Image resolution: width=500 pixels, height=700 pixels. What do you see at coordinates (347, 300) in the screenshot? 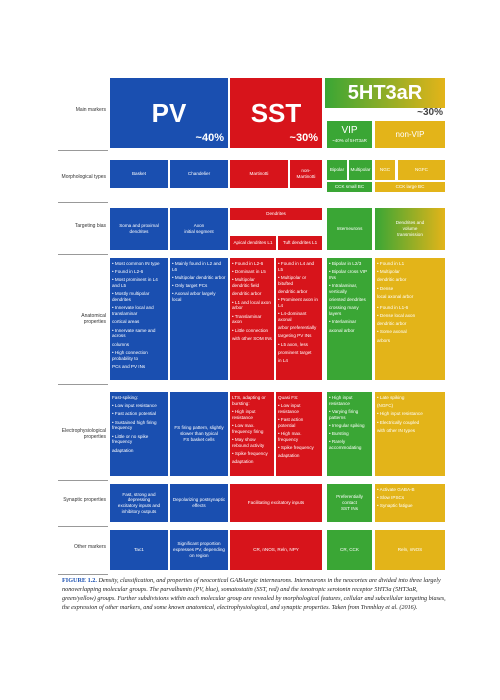
I see `cell-text: oriented dendrites` at bounding box center [347, 300].